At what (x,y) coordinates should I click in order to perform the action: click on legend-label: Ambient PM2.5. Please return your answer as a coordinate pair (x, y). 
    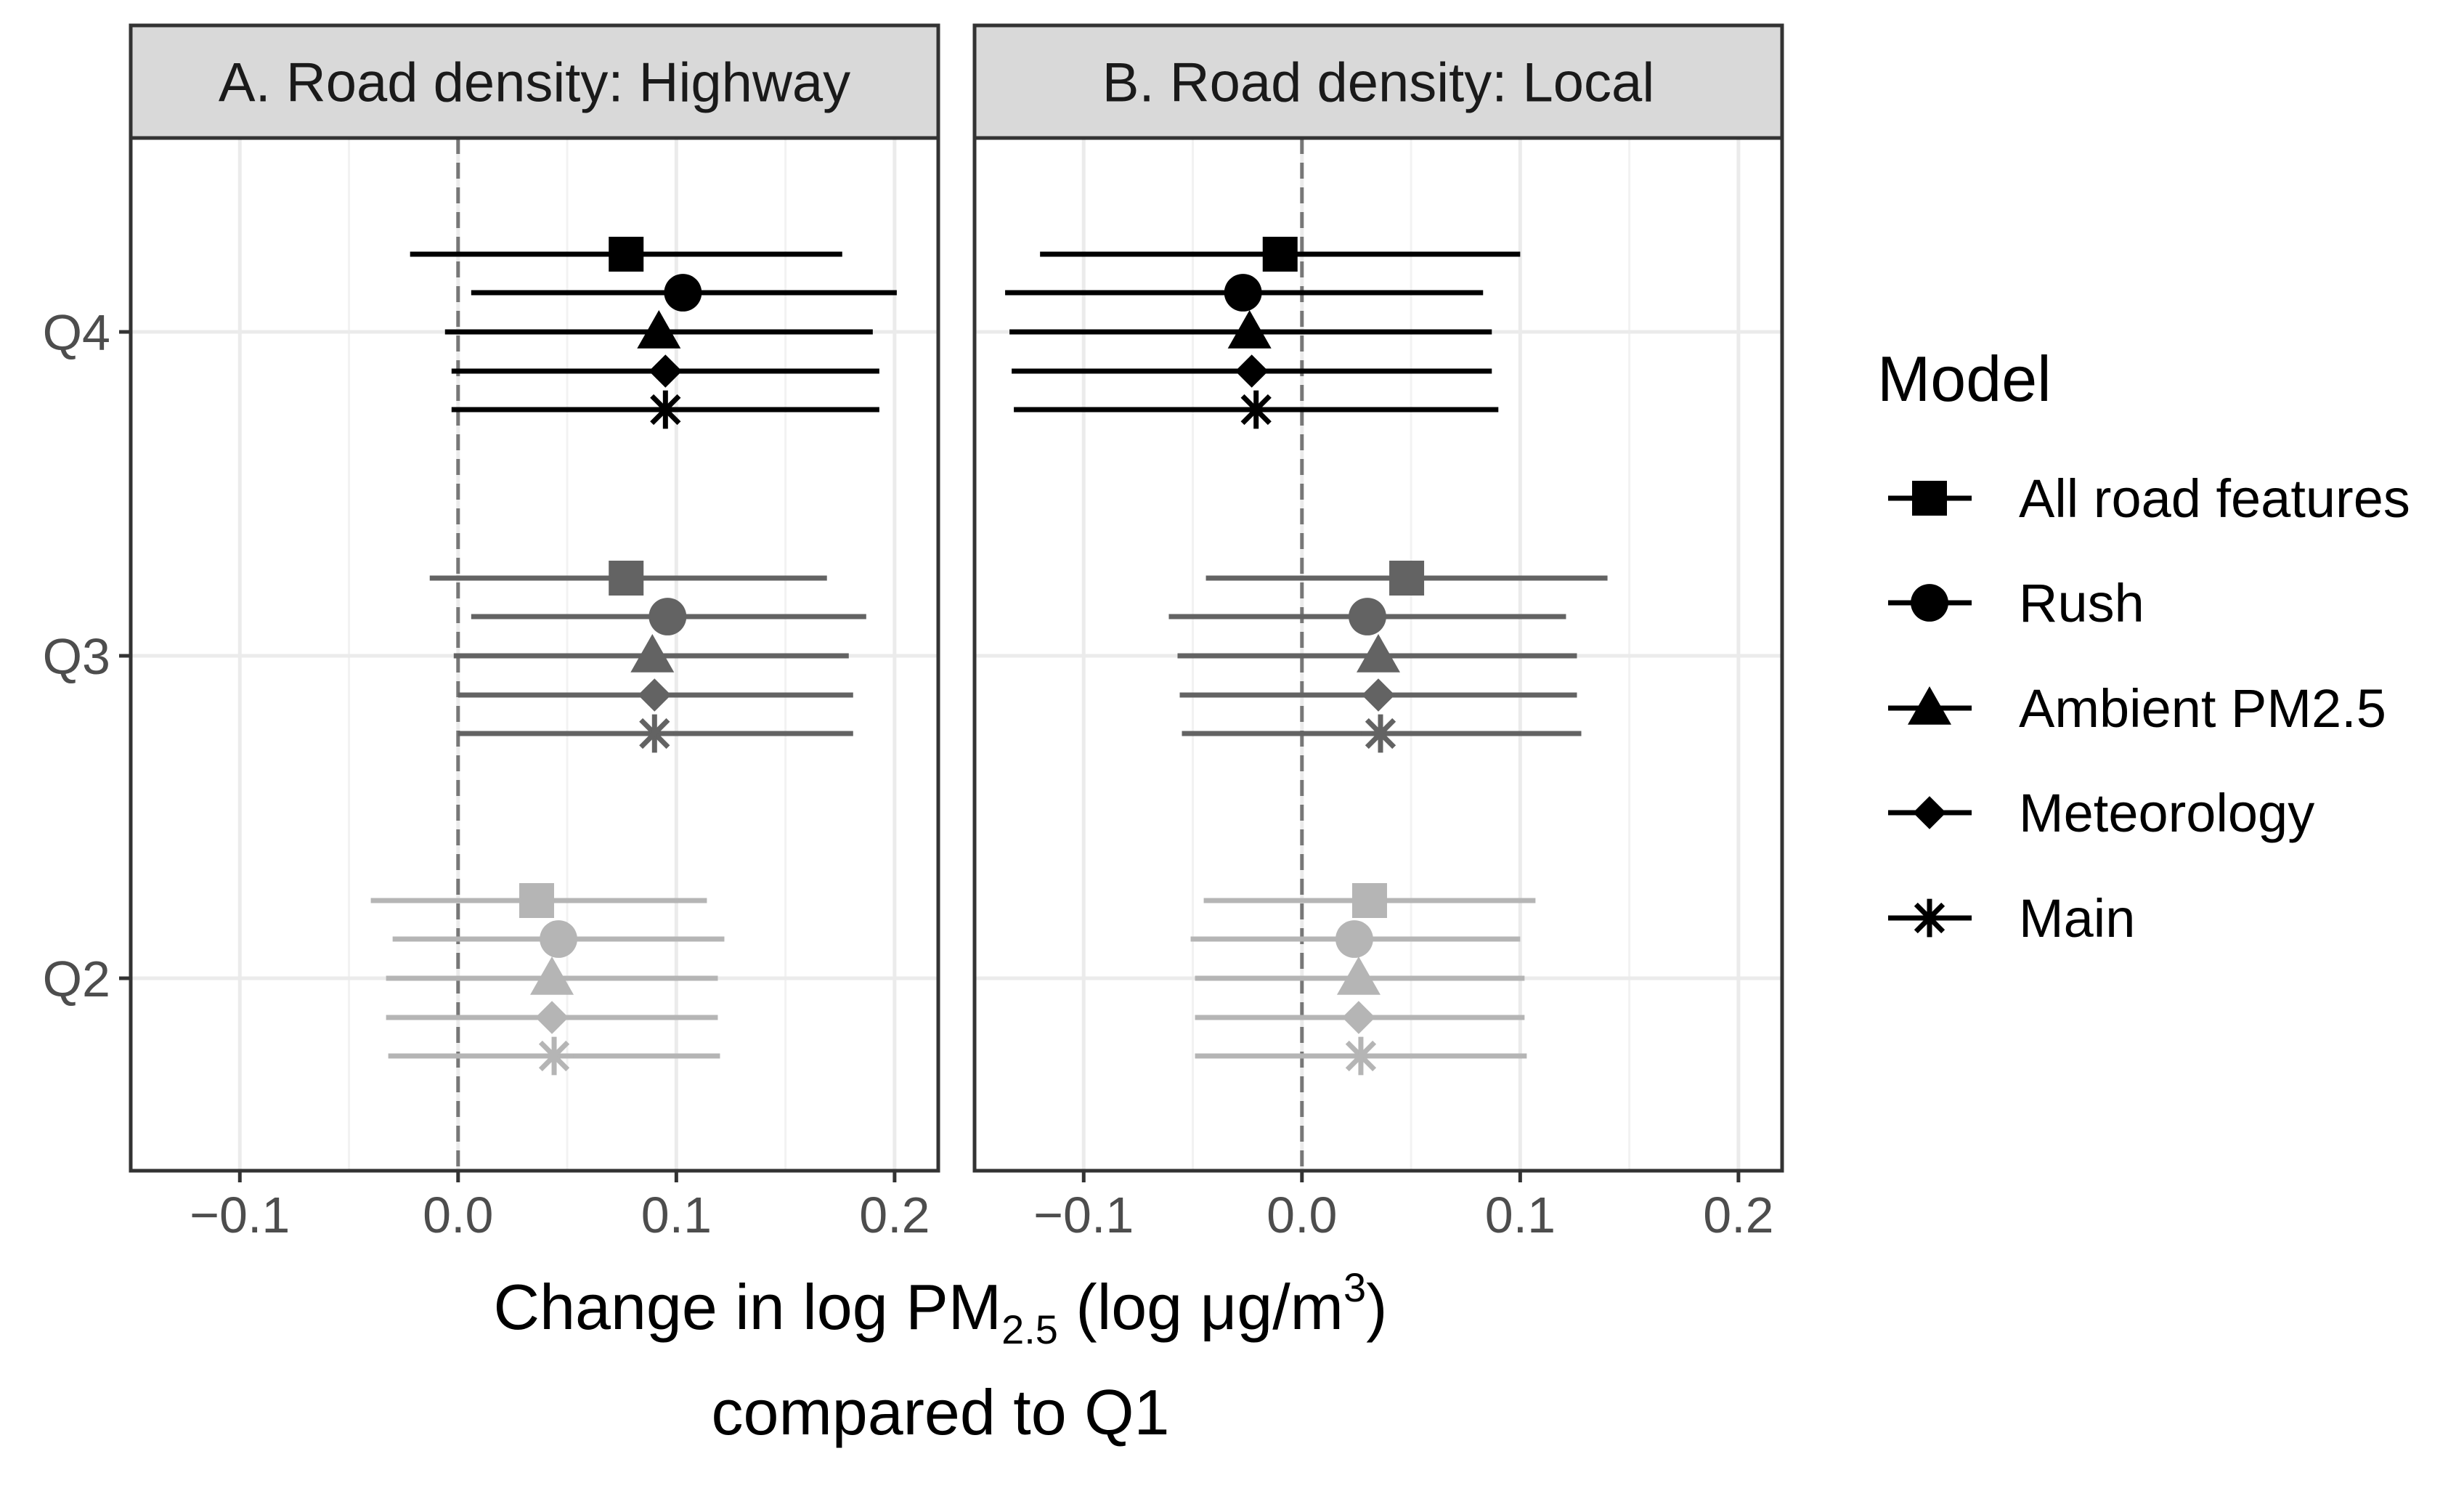
    Looking at the image, I should click on (2202, 708).